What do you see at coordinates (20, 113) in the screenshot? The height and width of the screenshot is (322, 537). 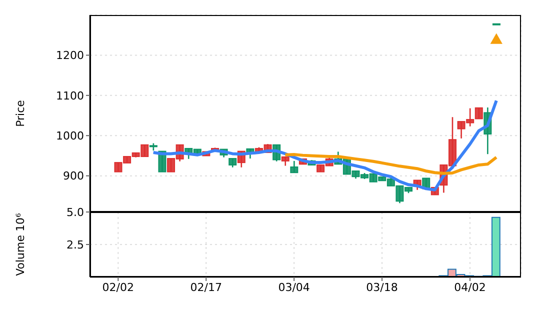 I see `y-axis-title: Price` at bounding box center [20, 113].